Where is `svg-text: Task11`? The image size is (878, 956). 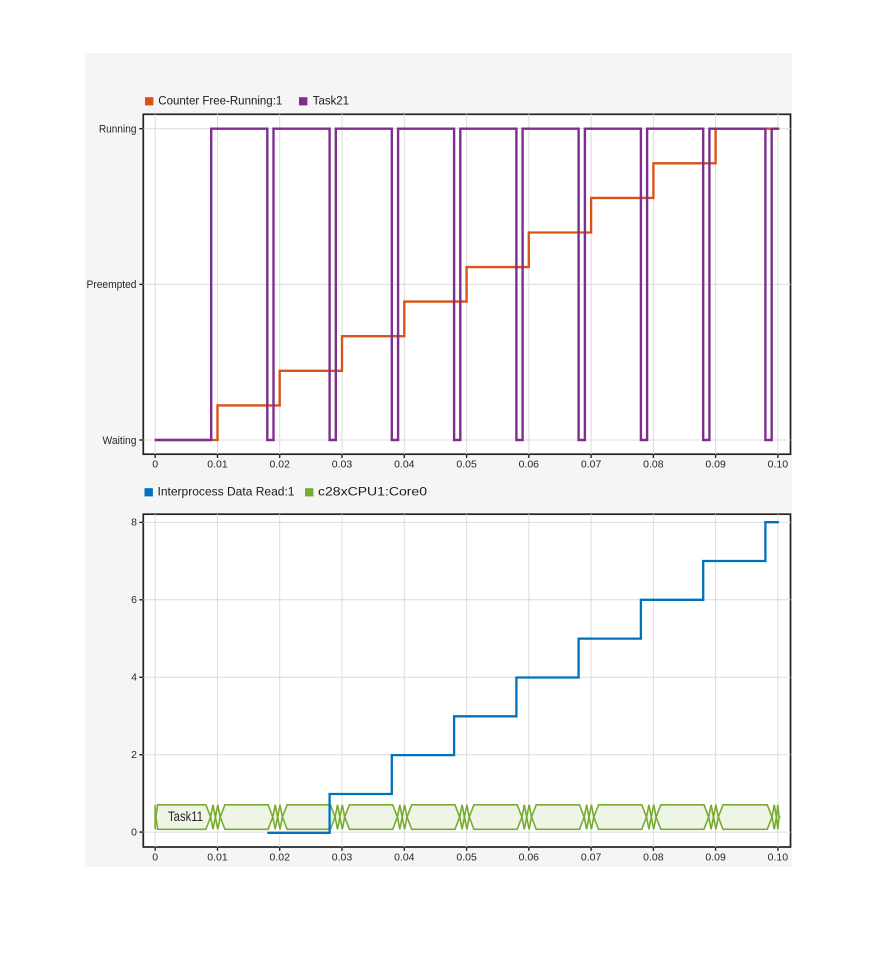
svg-text: Task11 is located at coordinates (185, 816).